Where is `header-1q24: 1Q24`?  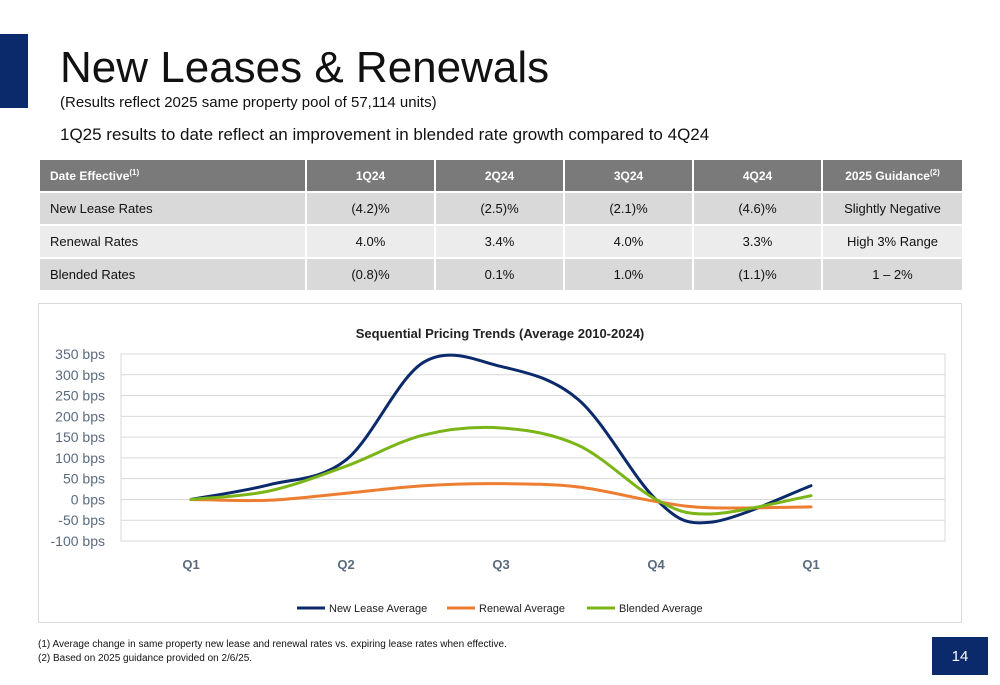
header-1q24: 1Q24 is located at coordinates (370, 175).